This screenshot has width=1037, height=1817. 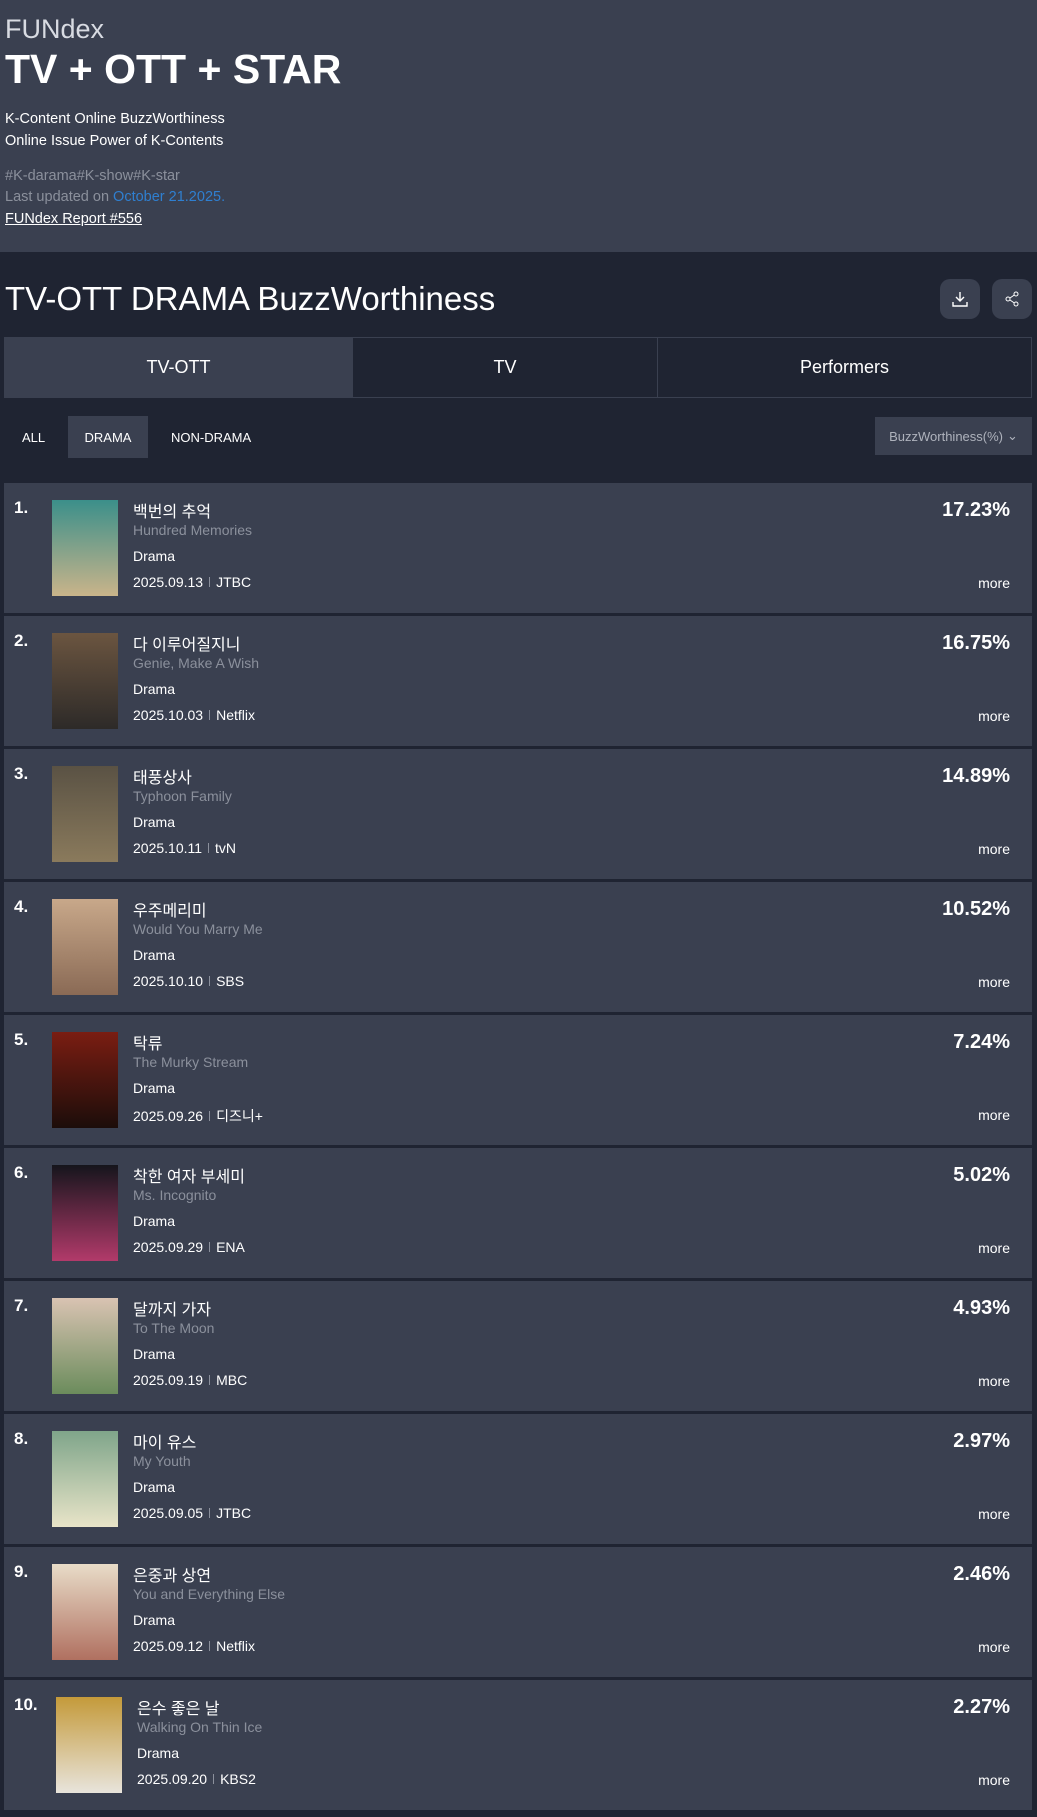 I want to click on title: 태풍상사, so click(x=162, y=778).